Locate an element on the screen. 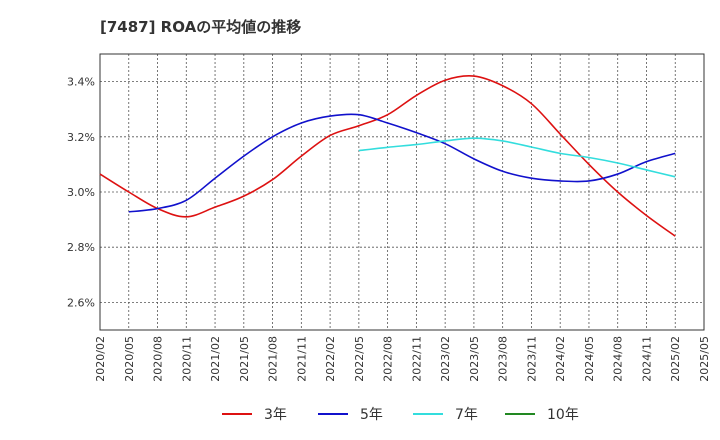 The image size is (720, 440). y-tick-label: 3.0% is located at coordinates (81, 192).